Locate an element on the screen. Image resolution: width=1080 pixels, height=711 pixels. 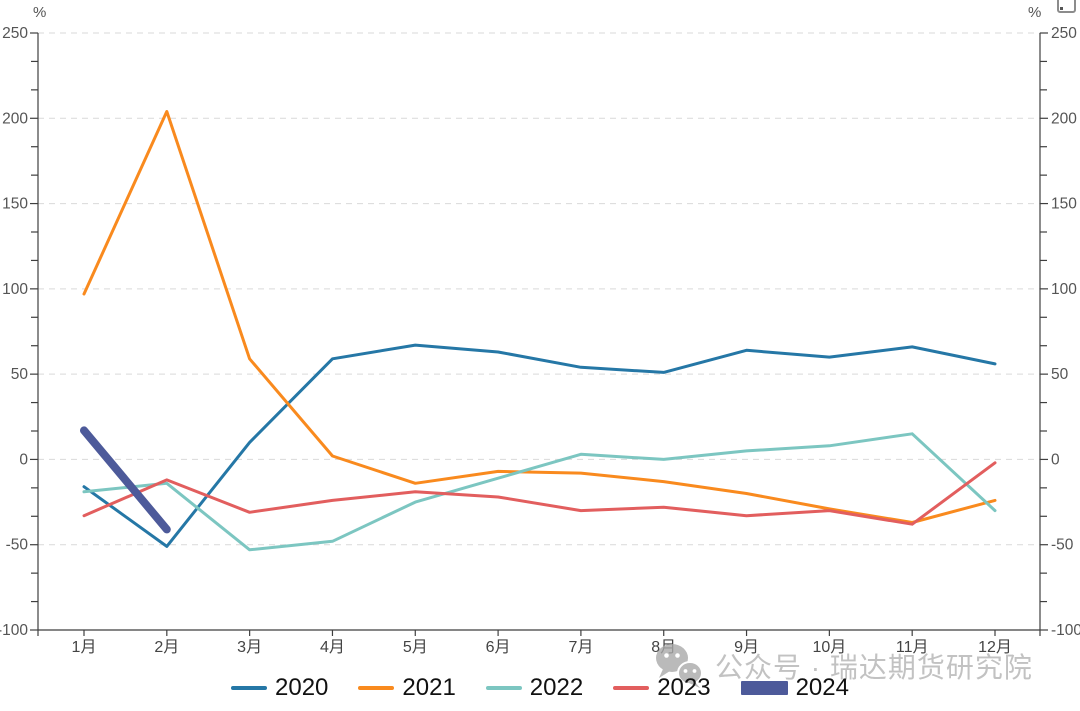
series-line-2022 is located at coordinates (539, 492).